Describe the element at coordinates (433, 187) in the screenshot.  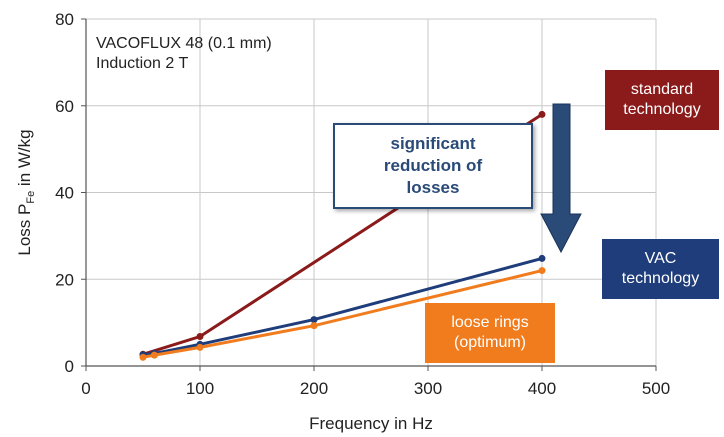
I see `reduction-line3: losses` at that location.